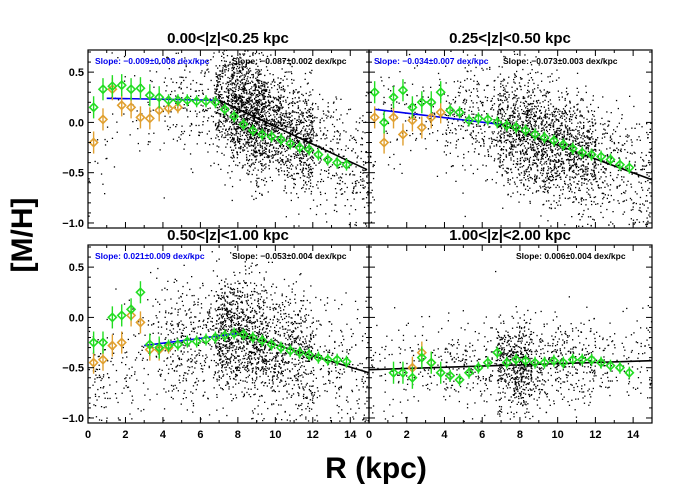 The image size is (692, 494). What do you see at coordinates (152, 61) in the screenshot?
I see `slope-inner-label: Slope: −0.009±0.008 dex/kpc` at bounding box center [152, 61].